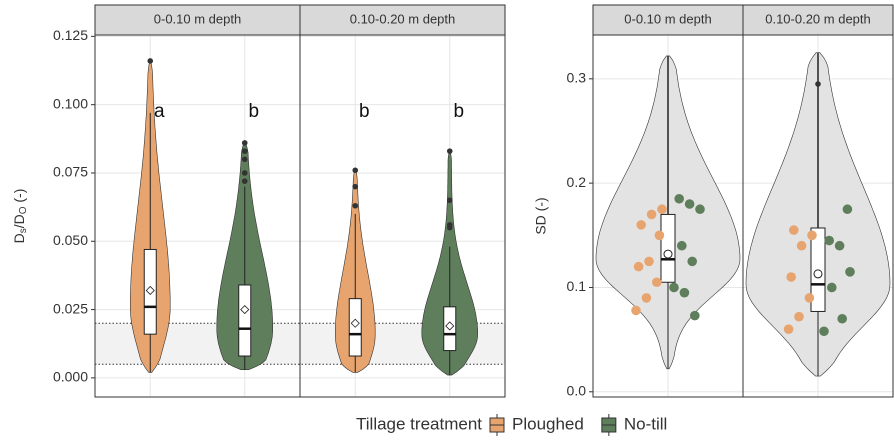  What do you see at coordinates (70, 377) in the screenshot?
I see `y-tick-label: 0.000` at bounding box center [70, 377].